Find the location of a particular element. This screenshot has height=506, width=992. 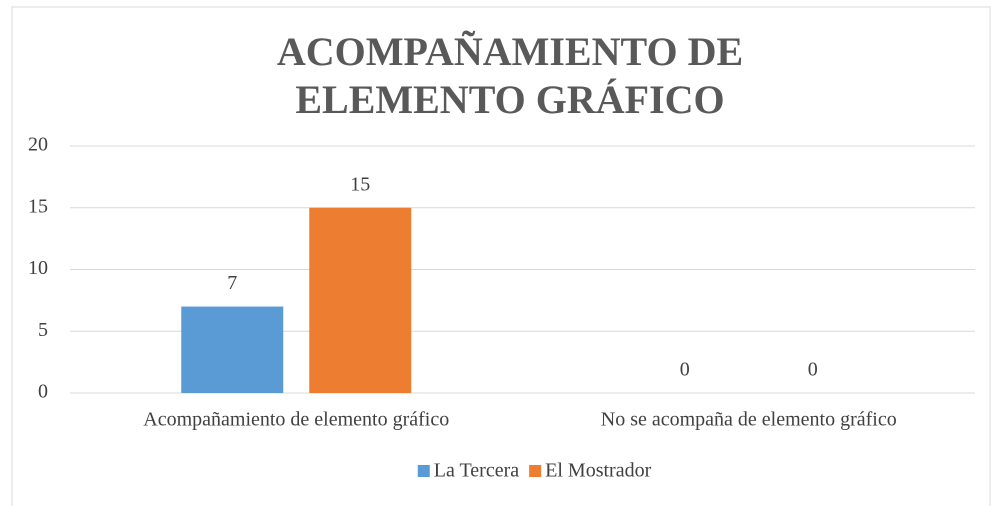

y-tick-label: 20 is located at coordinates (38, 145).